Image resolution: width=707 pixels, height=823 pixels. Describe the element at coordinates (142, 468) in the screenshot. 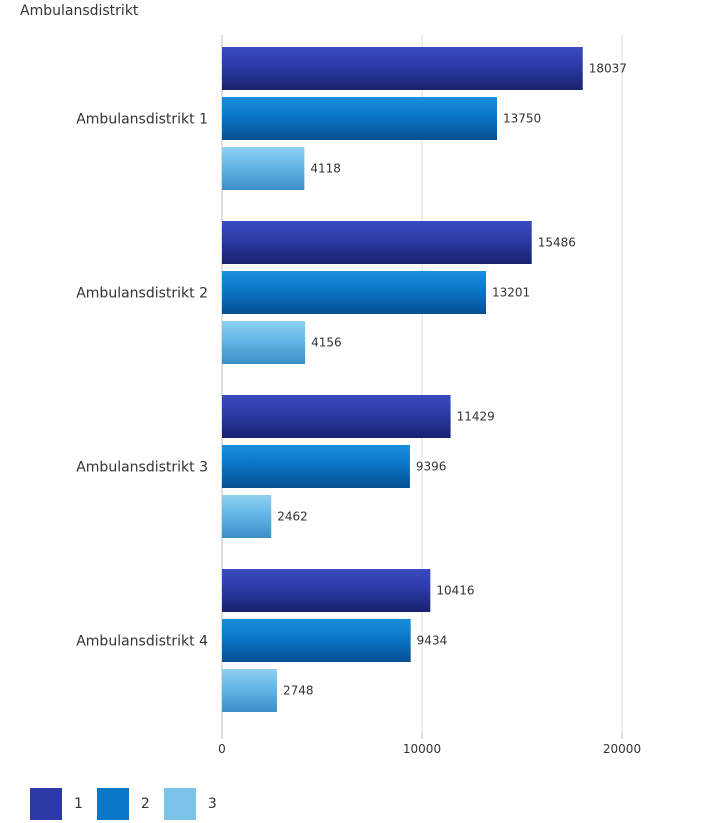

I see `category-label: Ambulansdistrikt 3` at that location.